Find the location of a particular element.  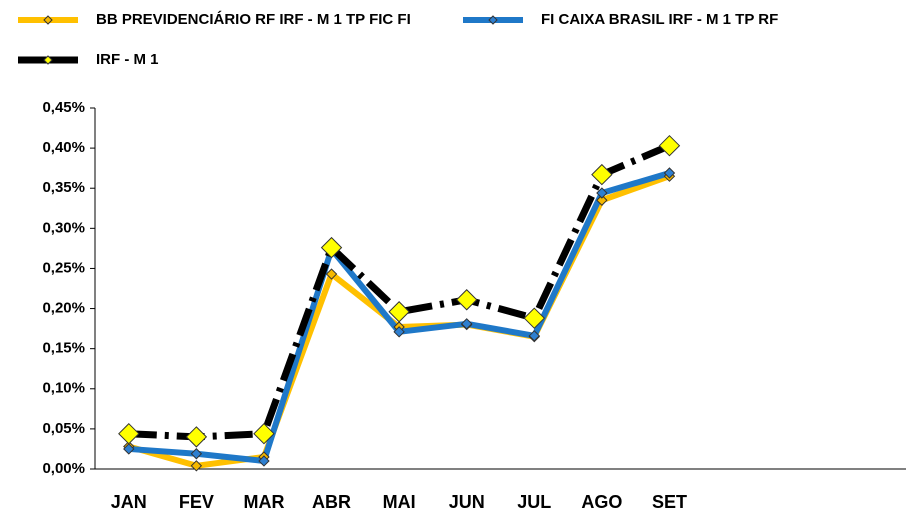

x-tick-label: MAI is located at coordinates (399, 502).